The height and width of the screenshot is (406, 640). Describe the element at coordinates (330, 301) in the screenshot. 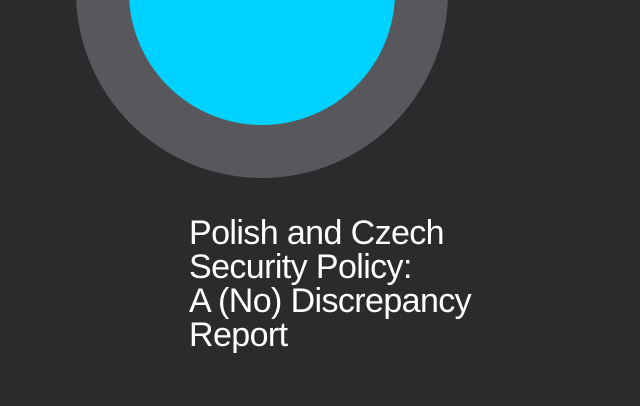

I see `title-line-3: A (No) Discrepancy` at that location.